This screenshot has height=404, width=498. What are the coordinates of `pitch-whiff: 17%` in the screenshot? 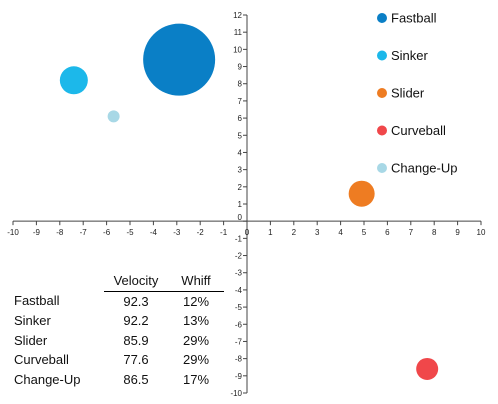 It's located at (196, 379).